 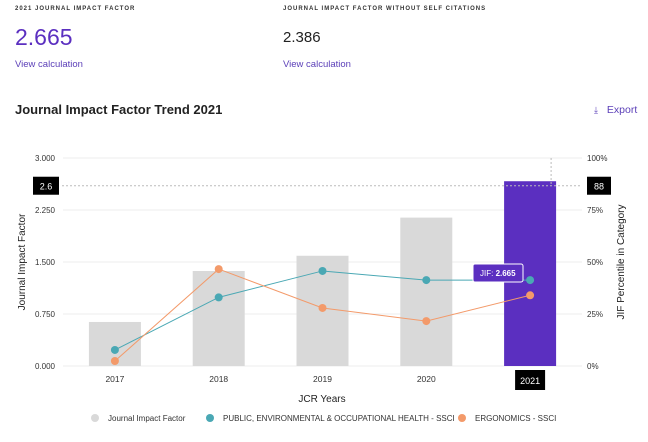 What do you see at coordinates (147, 418) in the screenshot?
I see `legend-label: Journal Impact Factor` at bounding box center [147, 418].